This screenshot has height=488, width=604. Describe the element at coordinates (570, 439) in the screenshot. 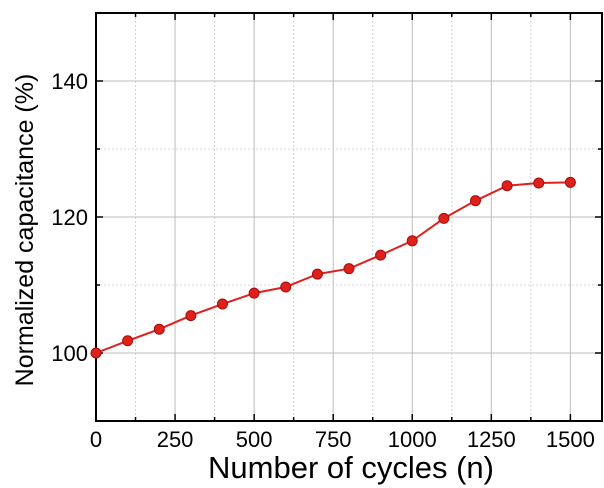

I see `x-tick-label: 1500` at that location.